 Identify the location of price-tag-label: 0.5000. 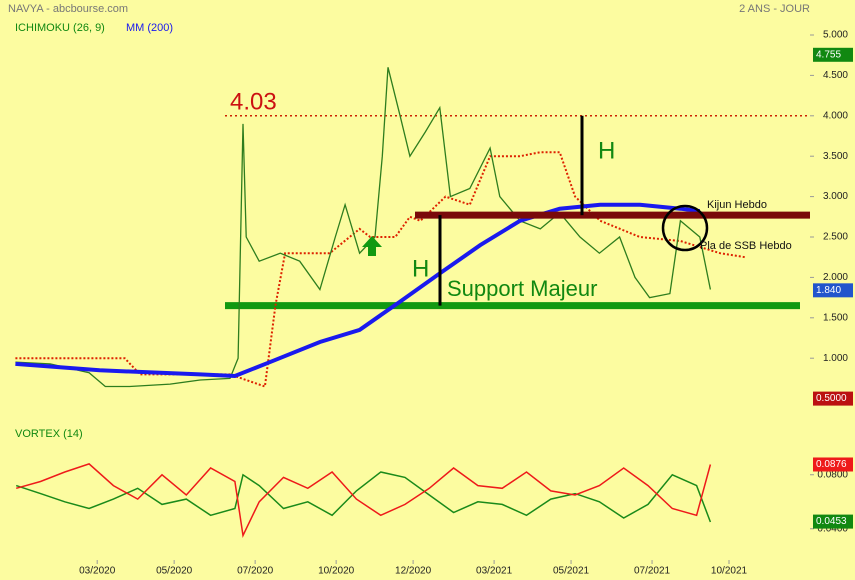
(831, 398).